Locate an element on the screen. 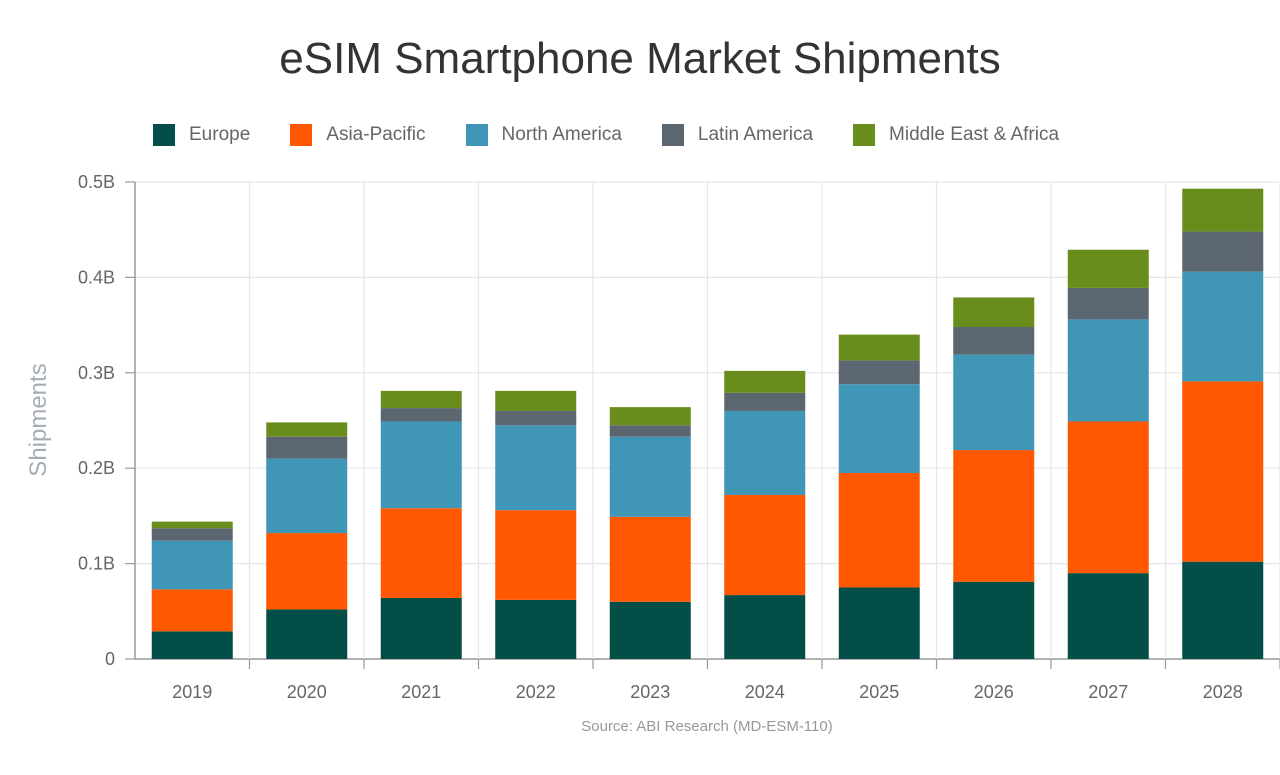  legend-item: Europe is located at coordinates (201, 135).